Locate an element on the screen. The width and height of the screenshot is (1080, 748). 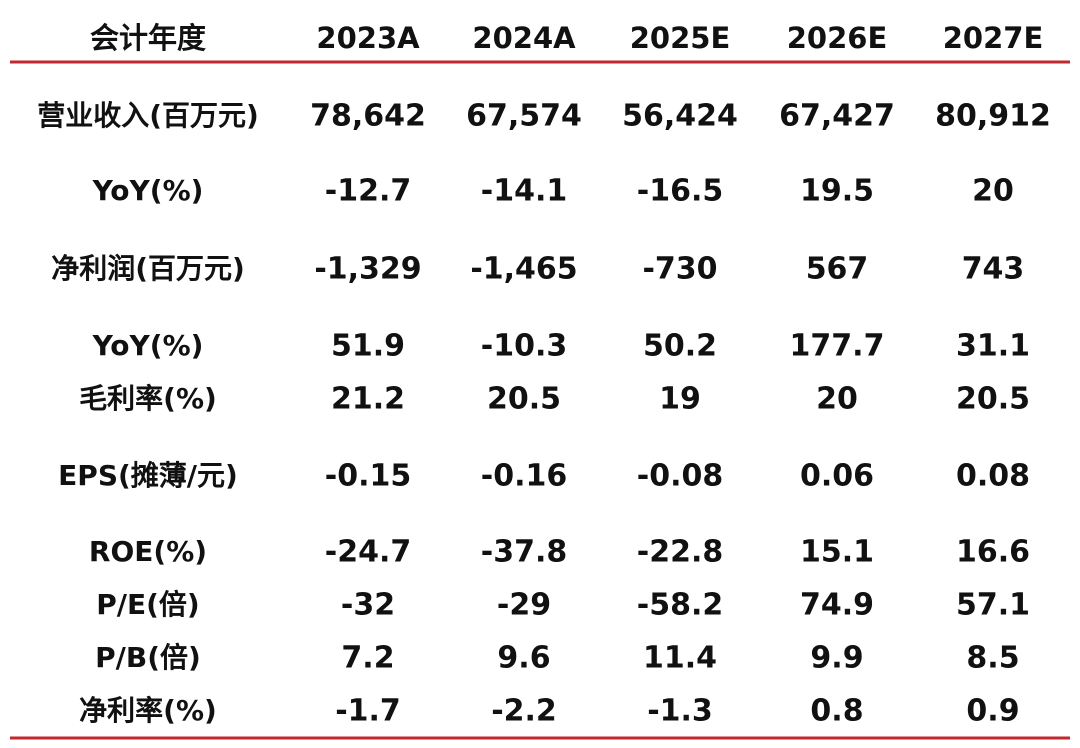
row-label: 净利润(百万元) is located at coordinates (148, 268).